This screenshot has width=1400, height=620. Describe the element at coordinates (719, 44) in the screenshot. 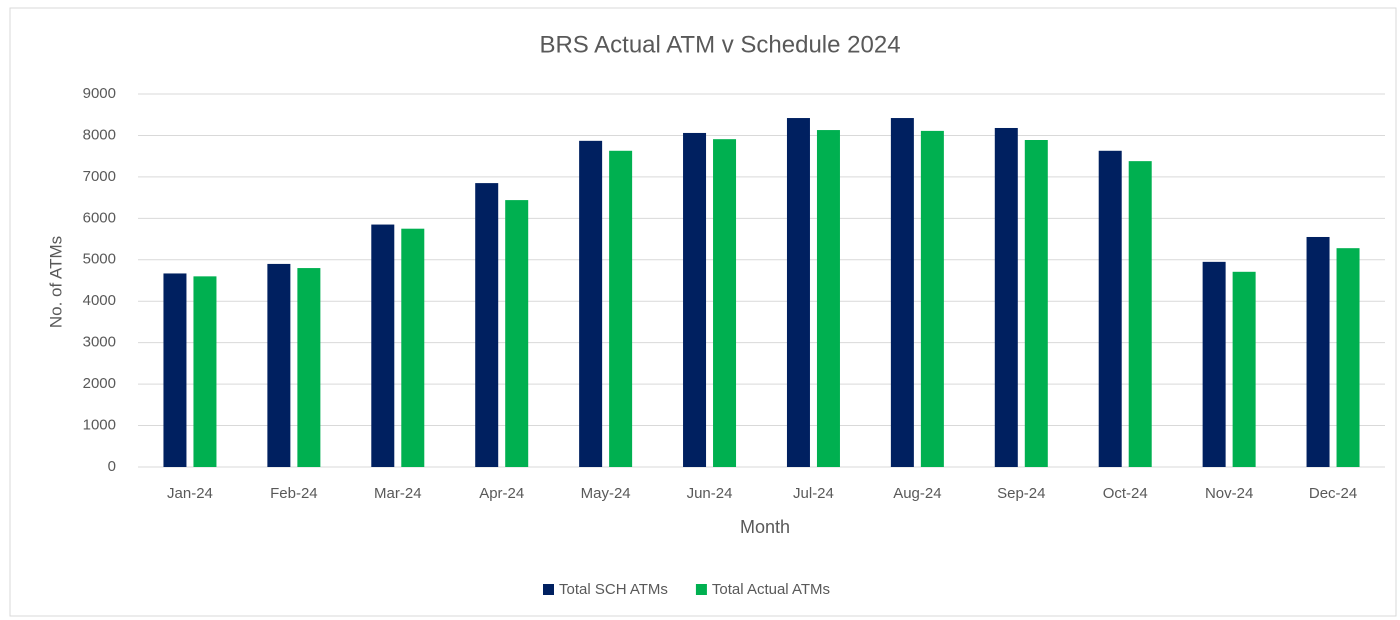

I see `chart-title: BRS Actual ATM v Schedule 2024` at that location.